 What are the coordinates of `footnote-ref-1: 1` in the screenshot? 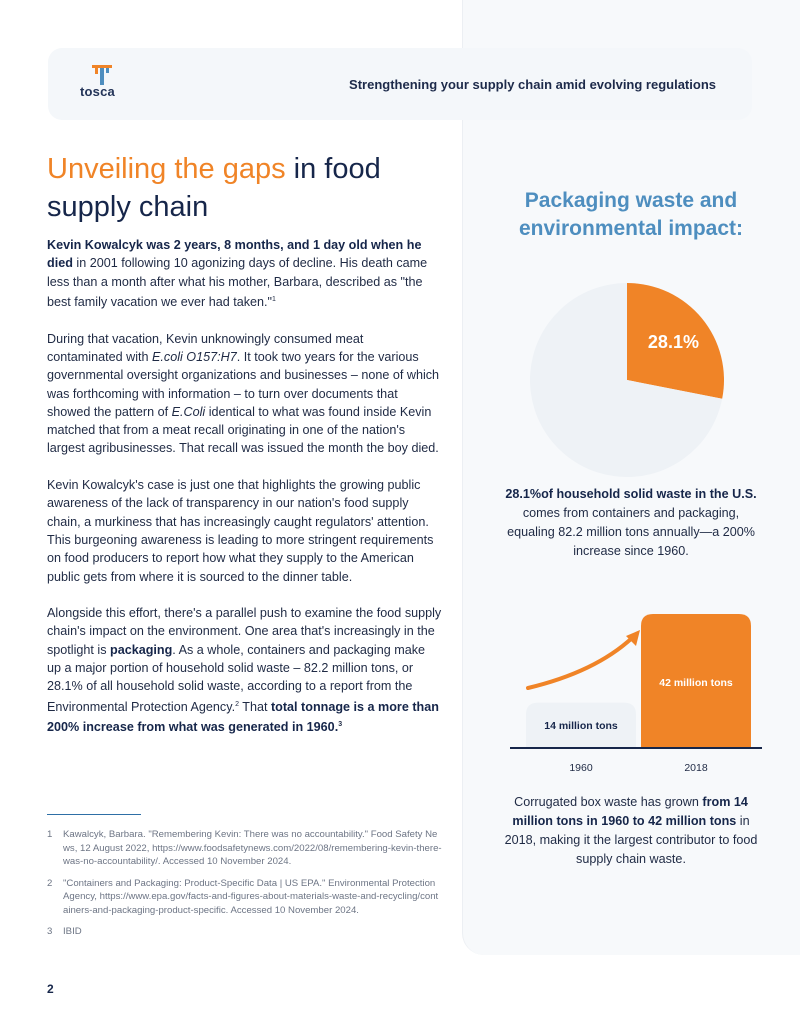 It's located at (273, 299).